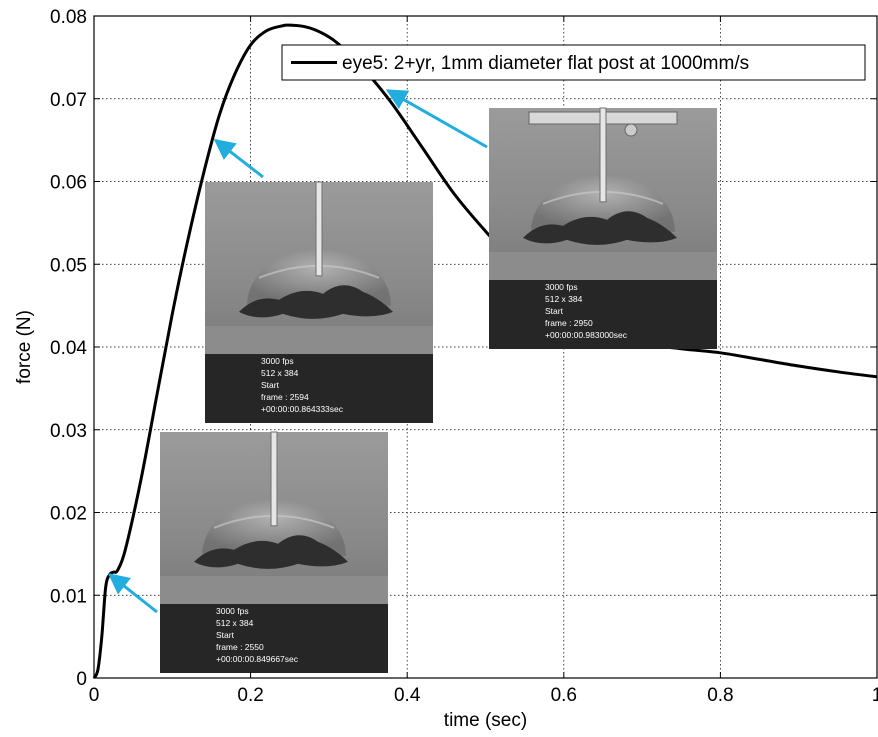 The height and width of the screenshot is (737, 878). Describe the element at coordinates (68, 183) in the screenshot. I see `y-tick-label: 0.06` at that location.